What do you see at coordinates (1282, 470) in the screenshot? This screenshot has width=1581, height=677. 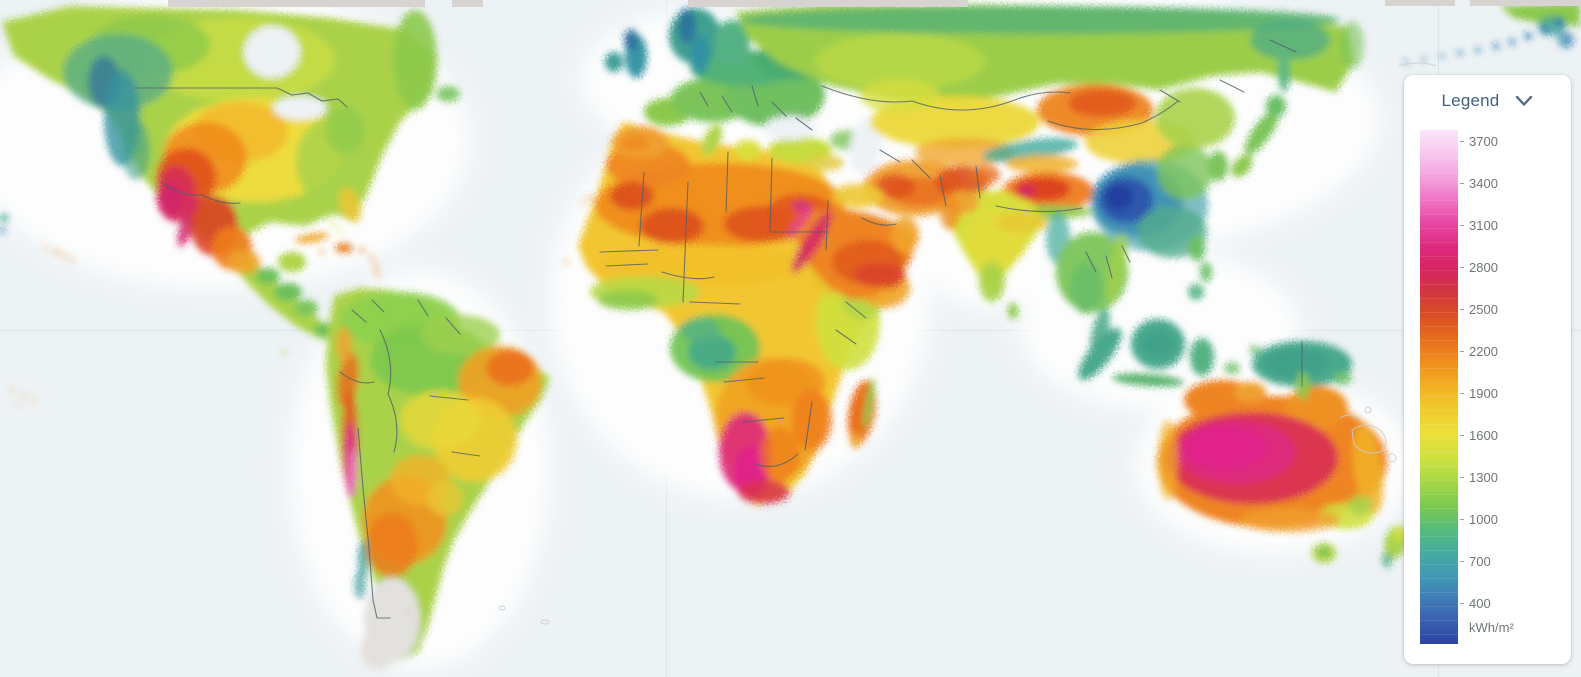 I see `continent-australia` at bounding box center [1282, 470].